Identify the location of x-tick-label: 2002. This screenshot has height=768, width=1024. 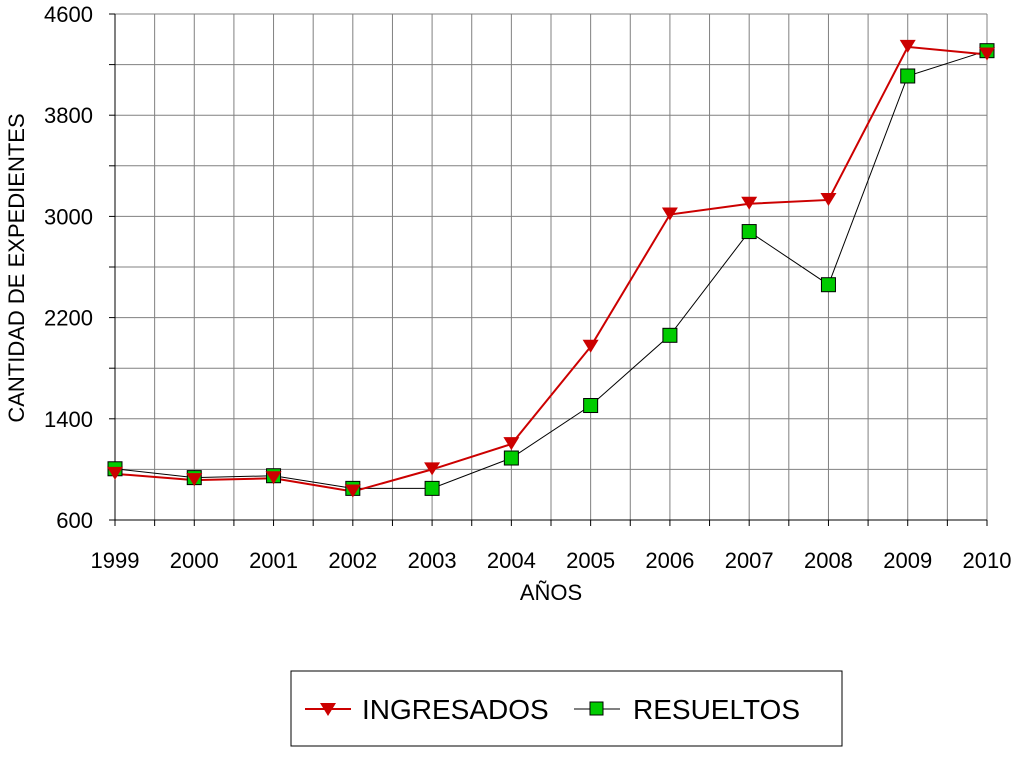
(352, 560).